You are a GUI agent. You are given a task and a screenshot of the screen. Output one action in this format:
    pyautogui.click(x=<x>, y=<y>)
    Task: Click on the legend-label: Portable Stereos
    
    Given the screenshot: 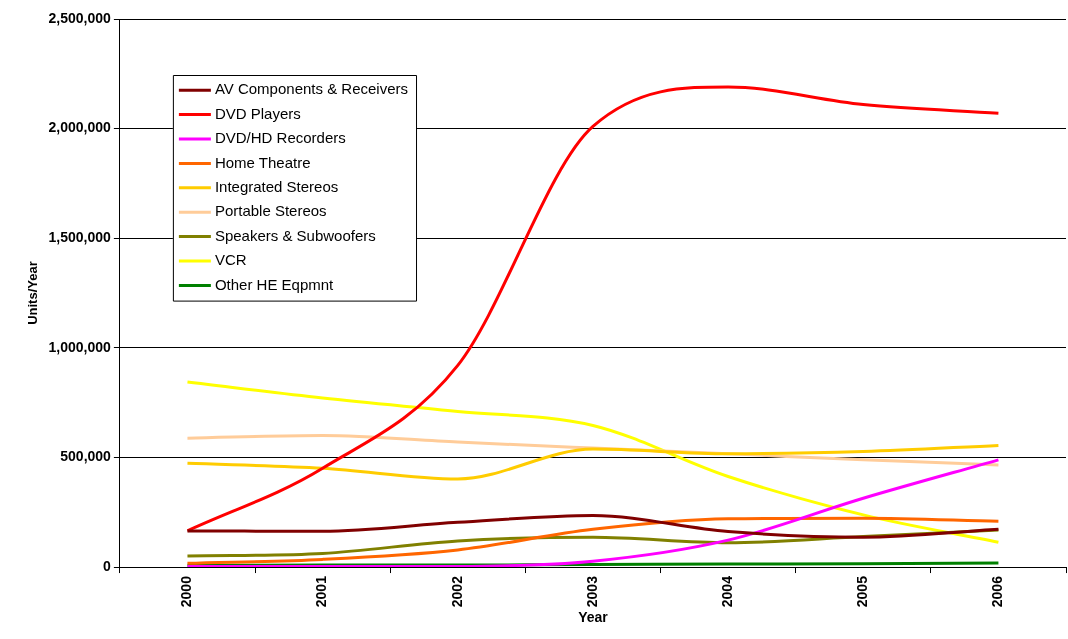 What is the action you would take?
    pyautogui.click(x=270, y=211)
    